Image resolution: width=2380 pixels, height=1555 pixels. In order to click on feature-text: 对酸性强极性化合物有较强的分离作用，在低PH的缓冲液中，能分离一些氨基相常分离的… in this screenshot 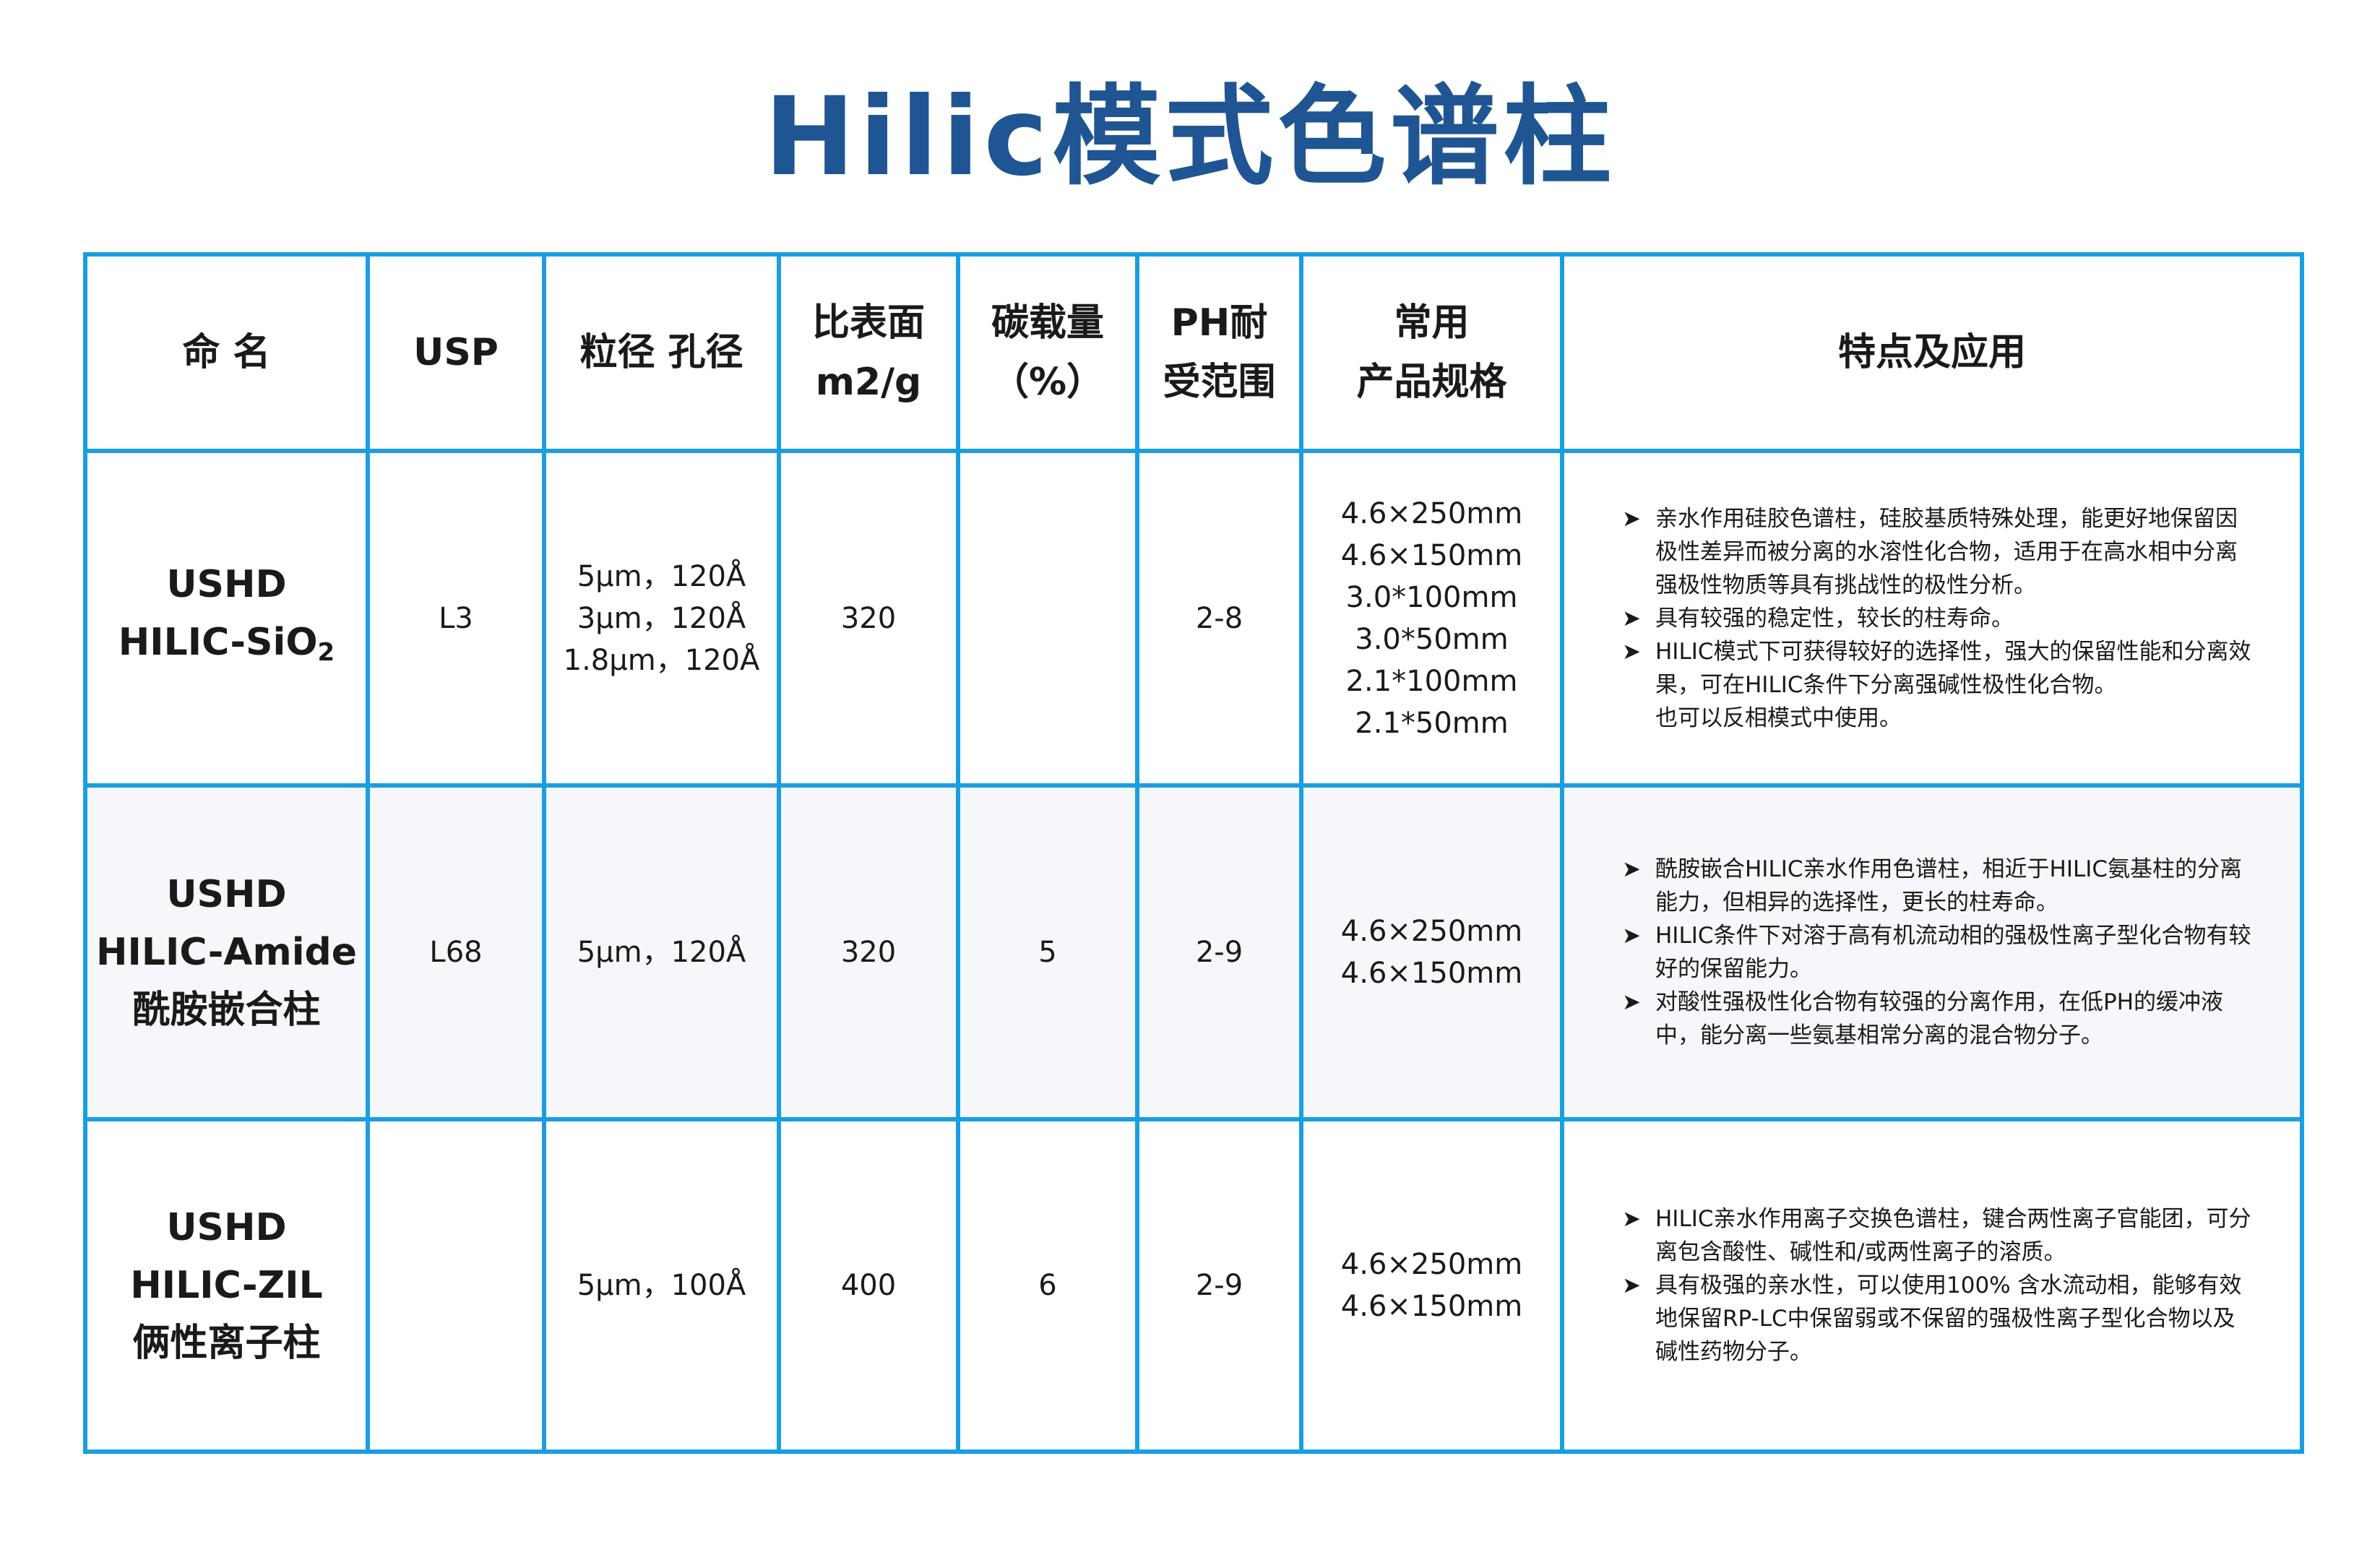, I will do `click(1939, 1019)`.